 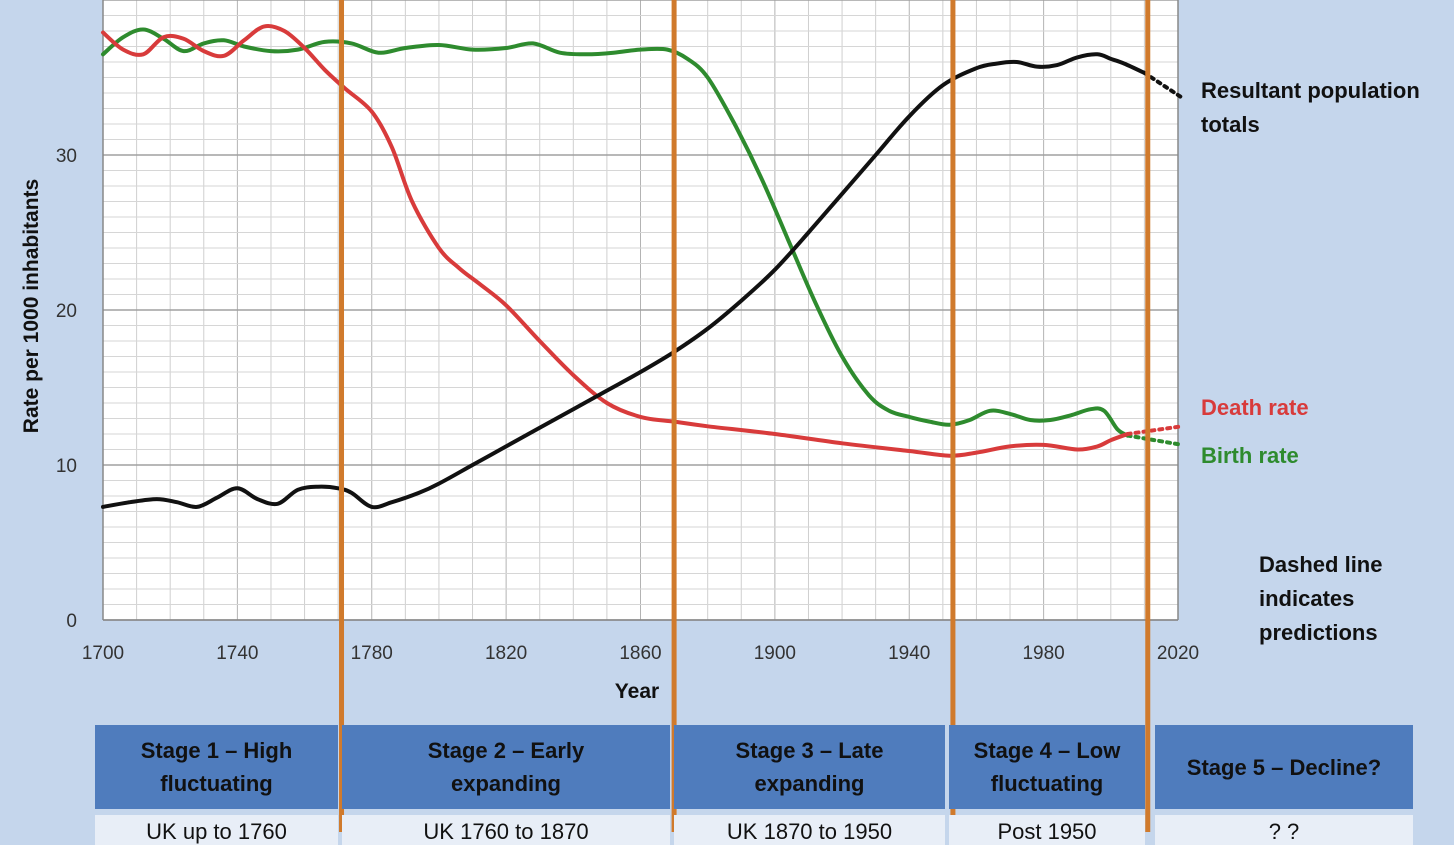 What do you see at coordinates (103, 653) in the screenshot?
I see `x-tick-label: 1700` at bounding box center [103, 653].